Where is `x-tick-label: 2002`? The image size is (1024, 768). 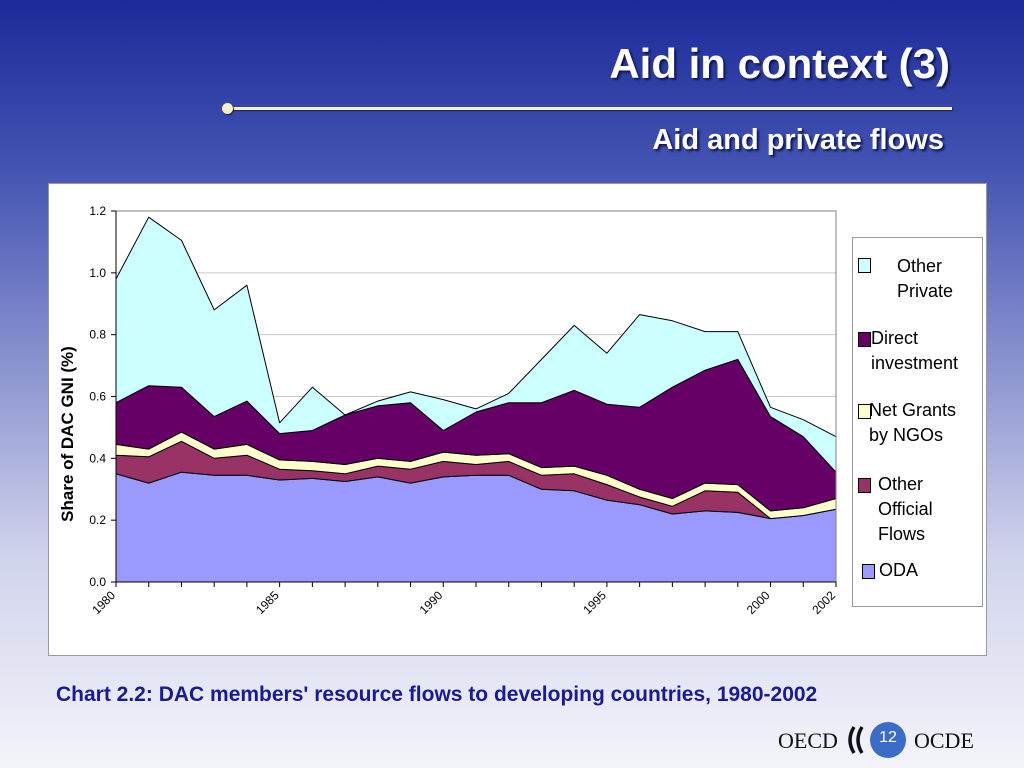 x-tick-label: 2002 is located at coordinates (823, 602).